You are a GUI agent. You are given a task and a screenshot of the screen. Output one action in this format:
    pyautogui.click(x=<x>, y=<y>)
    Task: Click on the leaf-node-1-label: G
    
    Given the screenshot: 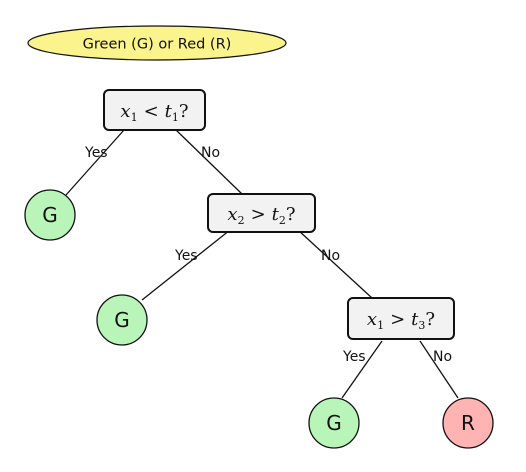 What is the action you would take?
    pyautogui.click(x=50, y=215)
    